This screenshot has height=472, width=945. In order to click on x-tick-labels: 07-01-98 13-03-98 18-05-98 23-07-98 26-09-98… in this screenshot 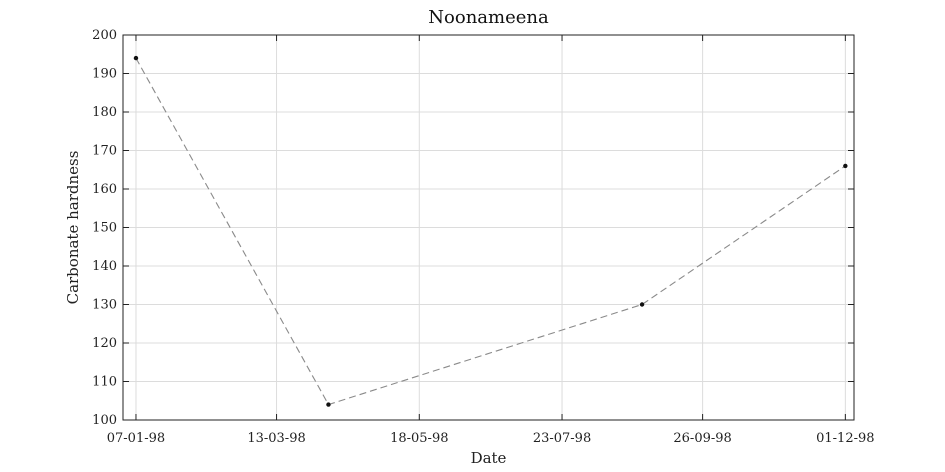, I will do `click(491, 438)`.